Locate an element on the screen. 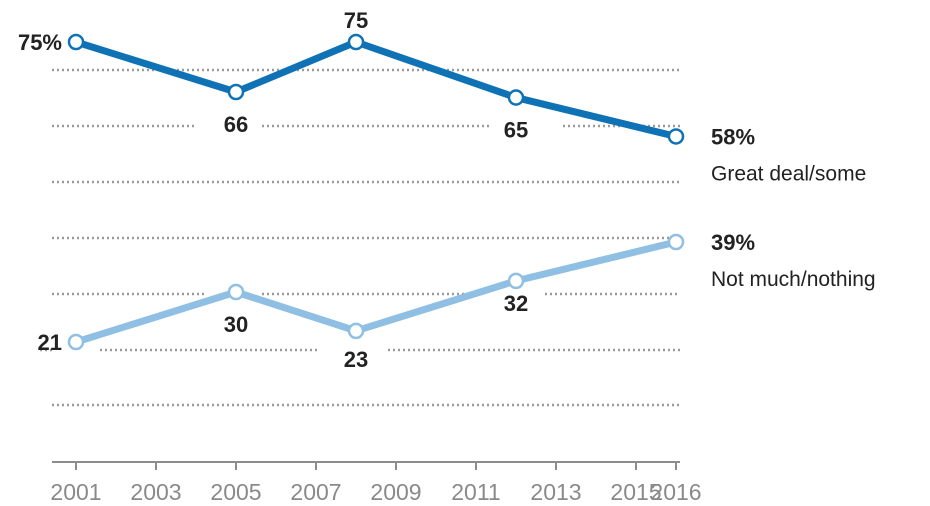 This screenshot has height=506, width=930. x-tick-label: 2005 is located at coordinates (235, 492).